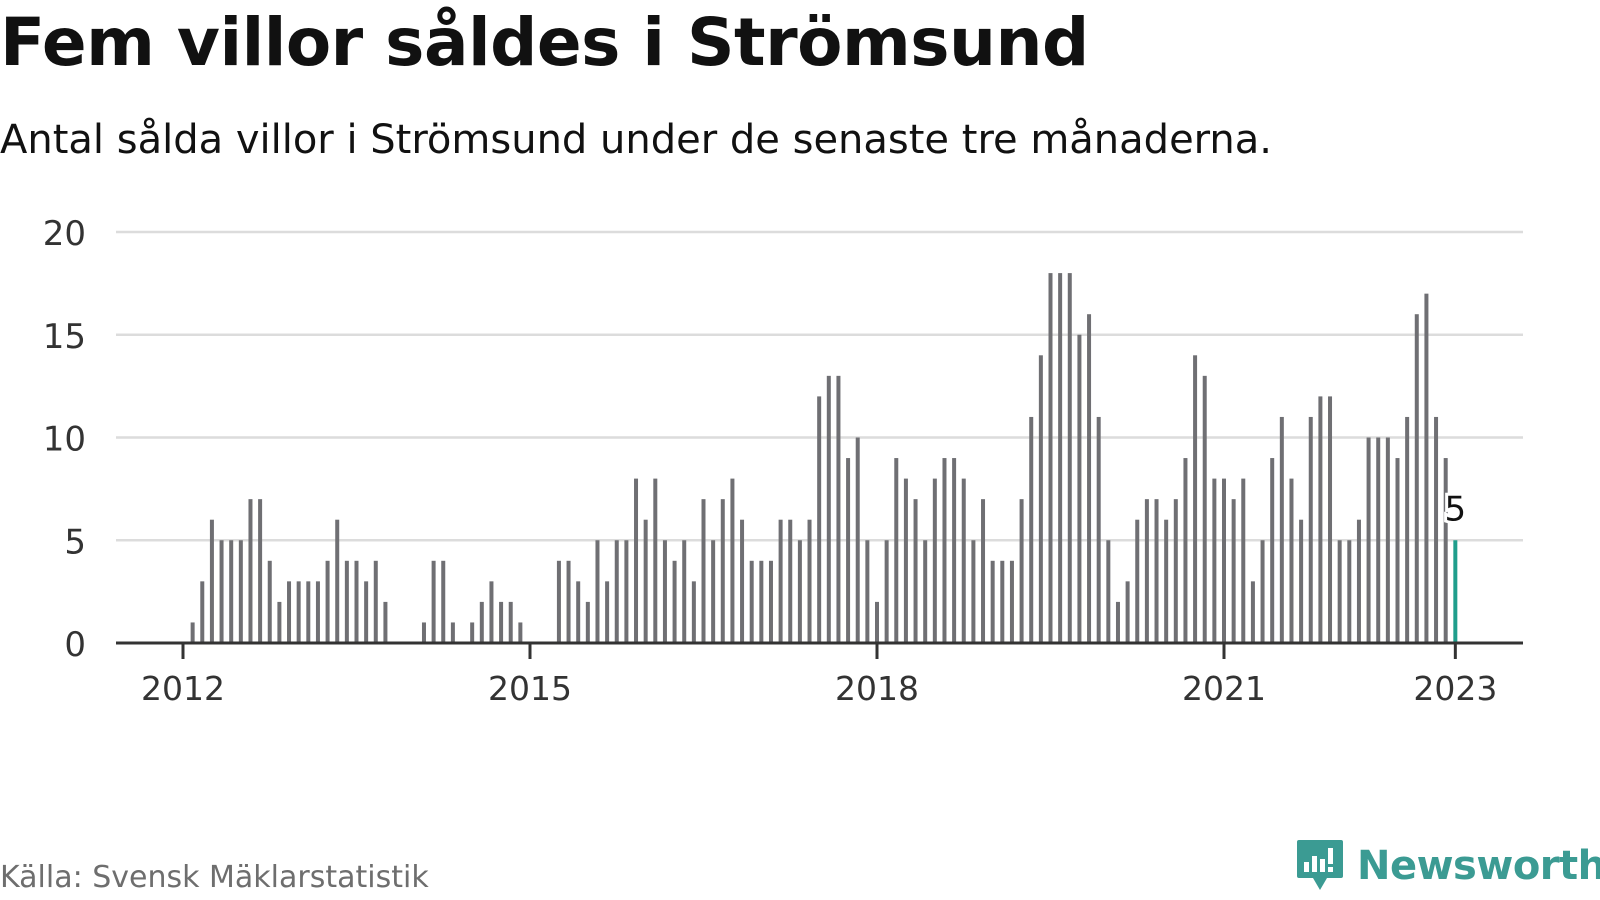 This screenshot has height=900, width=1600. What do you see at coordinates (544, 42) in the screenshot?
I see `chart-title: Fem villor såldes i Strömsund` at bounding box center [544, 42].